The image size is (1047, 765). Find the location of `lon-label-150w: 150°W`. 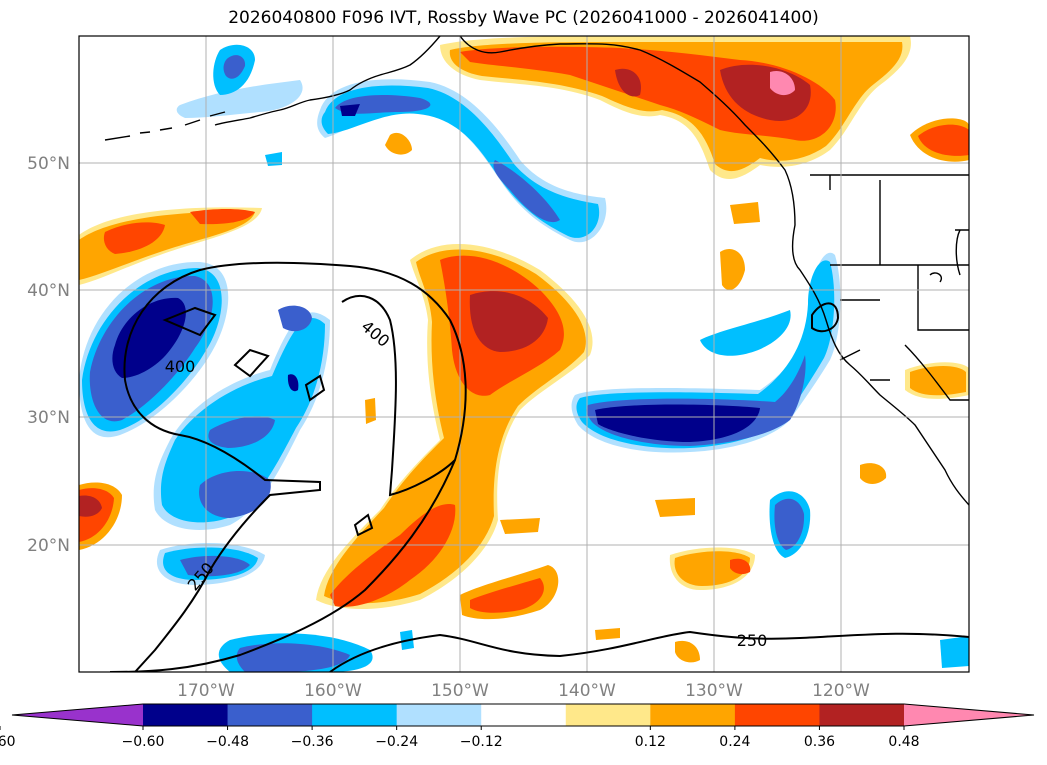

lon-label-150w: 150°W is located at coordinates (460, 691).